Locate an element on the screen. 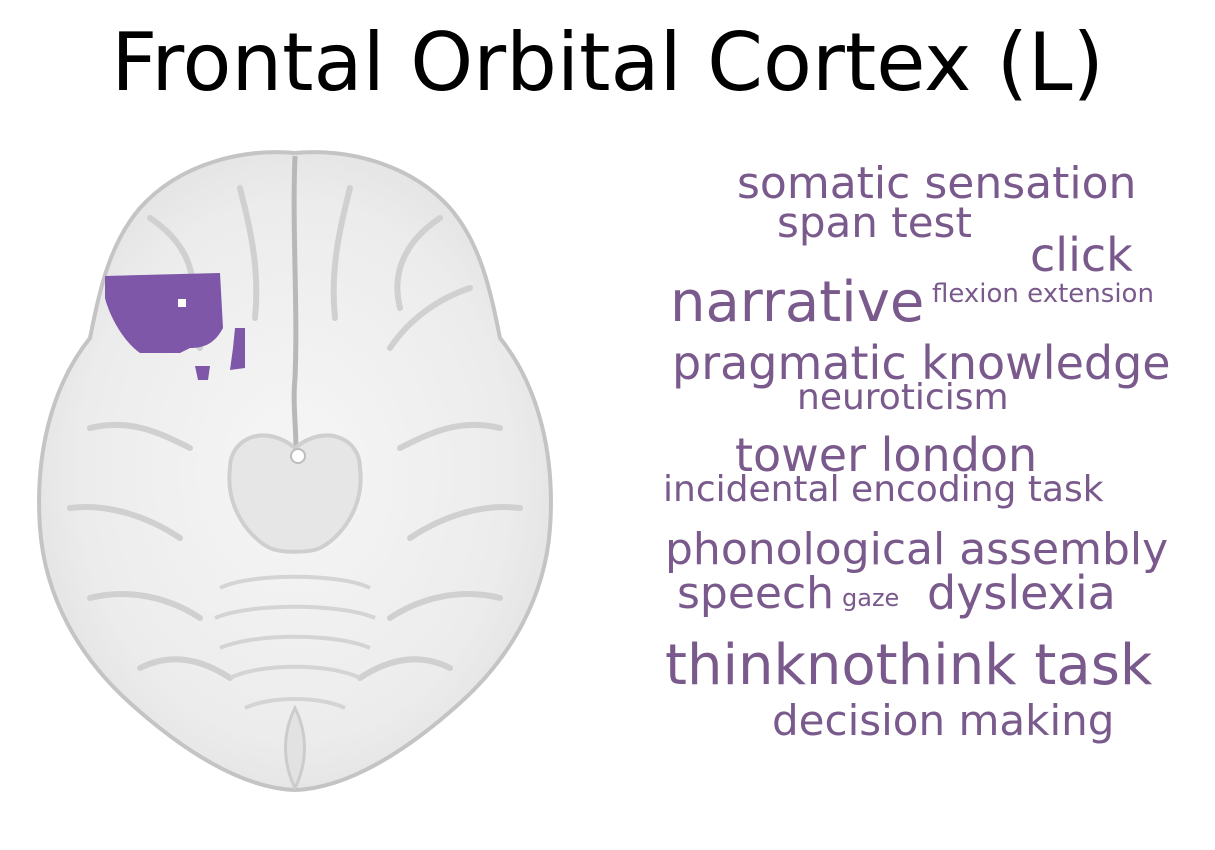  word-cloud-term: somatic sensation is located at coordinates (937, 183).